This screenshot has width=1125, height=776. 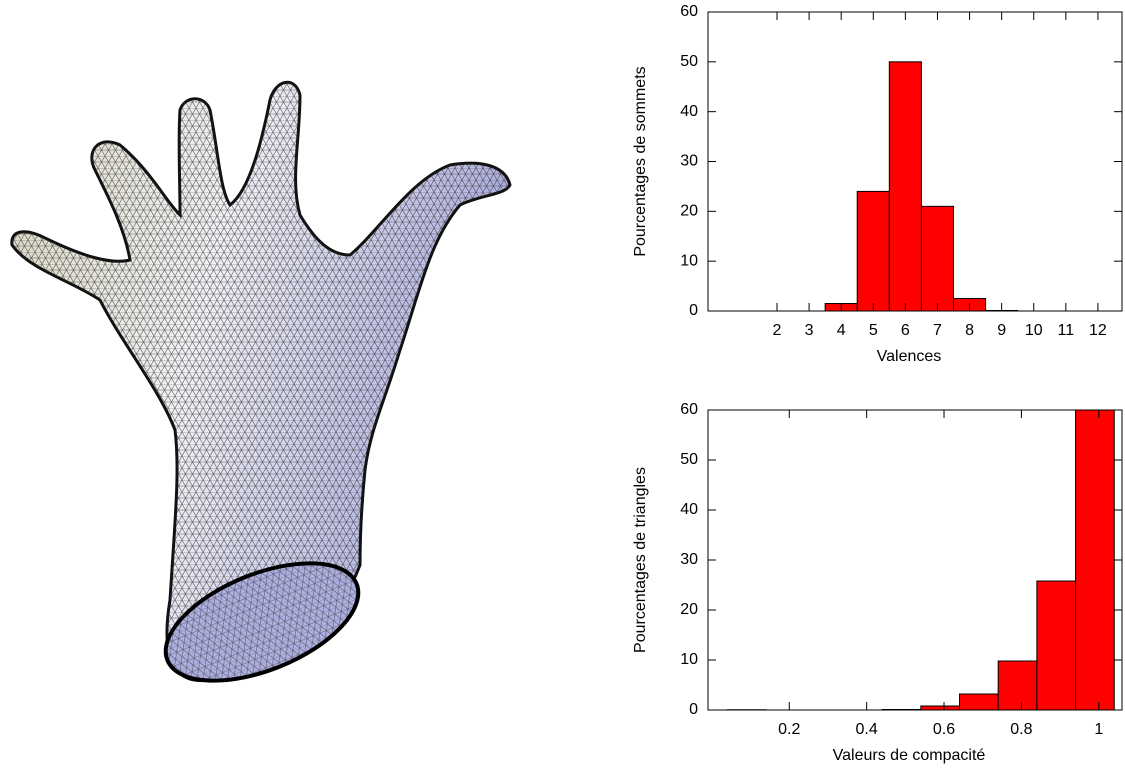 What do you see at coordinates (777, 330) in the screenshot?
I see `x-tick-label: 2` at bounding box center [777, 330].